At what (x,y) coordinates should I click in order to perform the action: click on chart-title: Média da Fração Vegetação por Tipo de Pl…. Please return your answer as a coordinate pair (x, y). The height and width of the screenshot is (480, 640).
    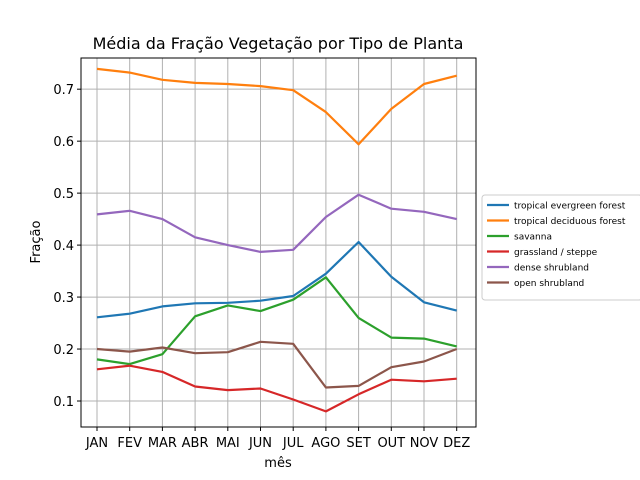
    Looking at the image, I should click on (278, 43).